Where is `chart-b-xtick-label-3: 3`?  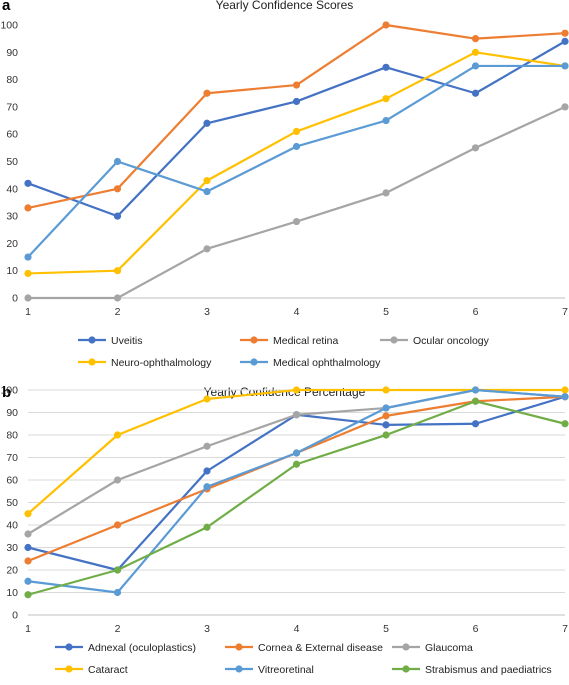 chart-b-xtick-label-3: 3 is located at coordinates (207, 629).